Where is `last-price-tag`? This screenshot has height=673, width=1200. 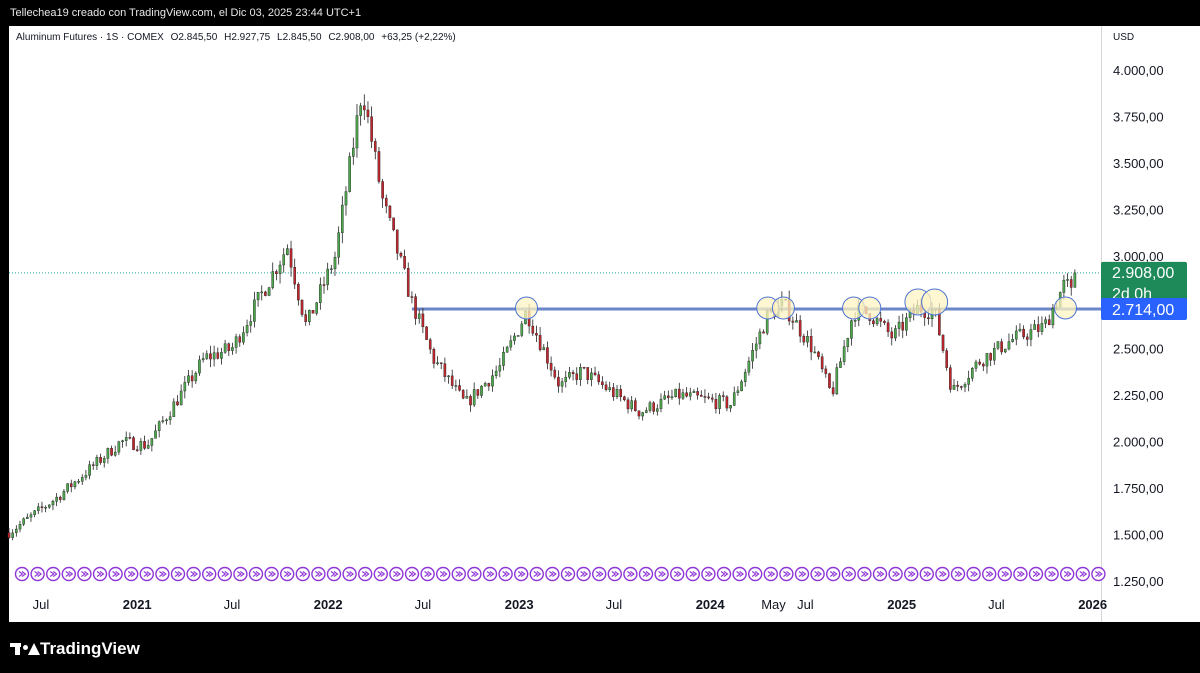
last-price-tag is located at coordinates (1144, 283).